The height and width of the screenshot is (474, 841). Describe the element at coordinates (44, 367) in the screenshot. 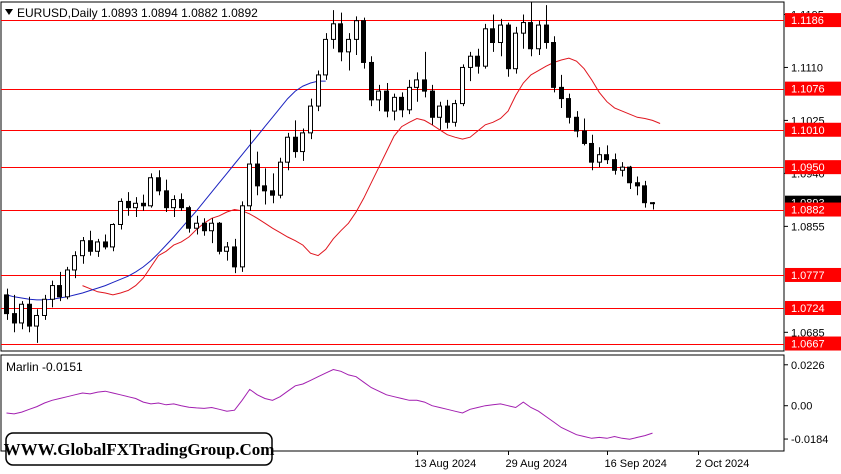

I see `indicator-label: Marlin -0.0151` at that location.